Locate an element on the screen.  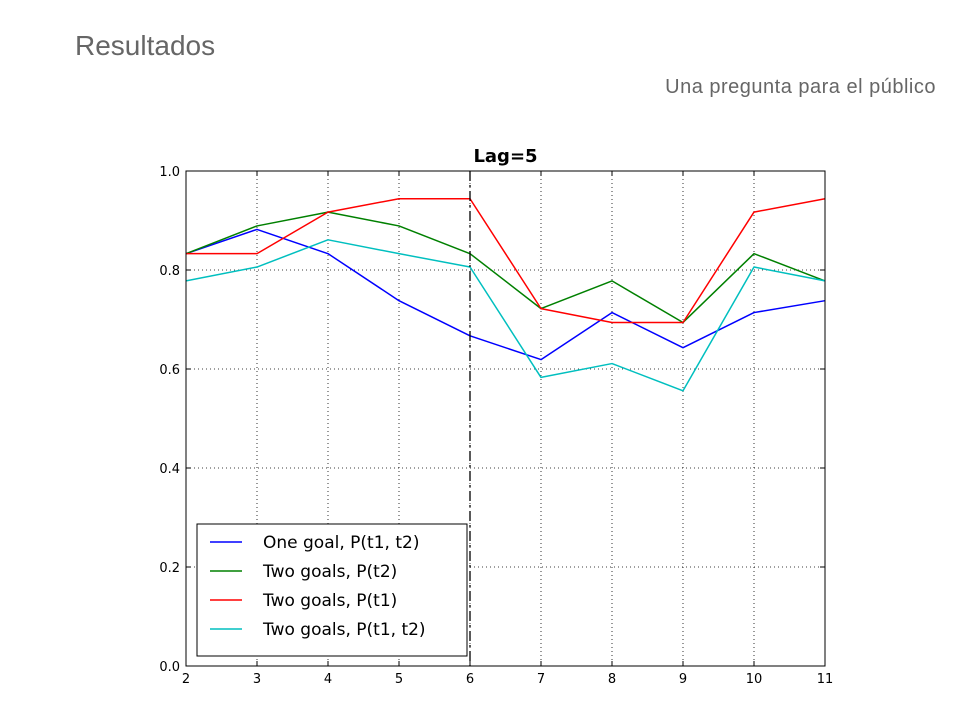
x-tick-label: 7 is located at coordinates (541, 679).